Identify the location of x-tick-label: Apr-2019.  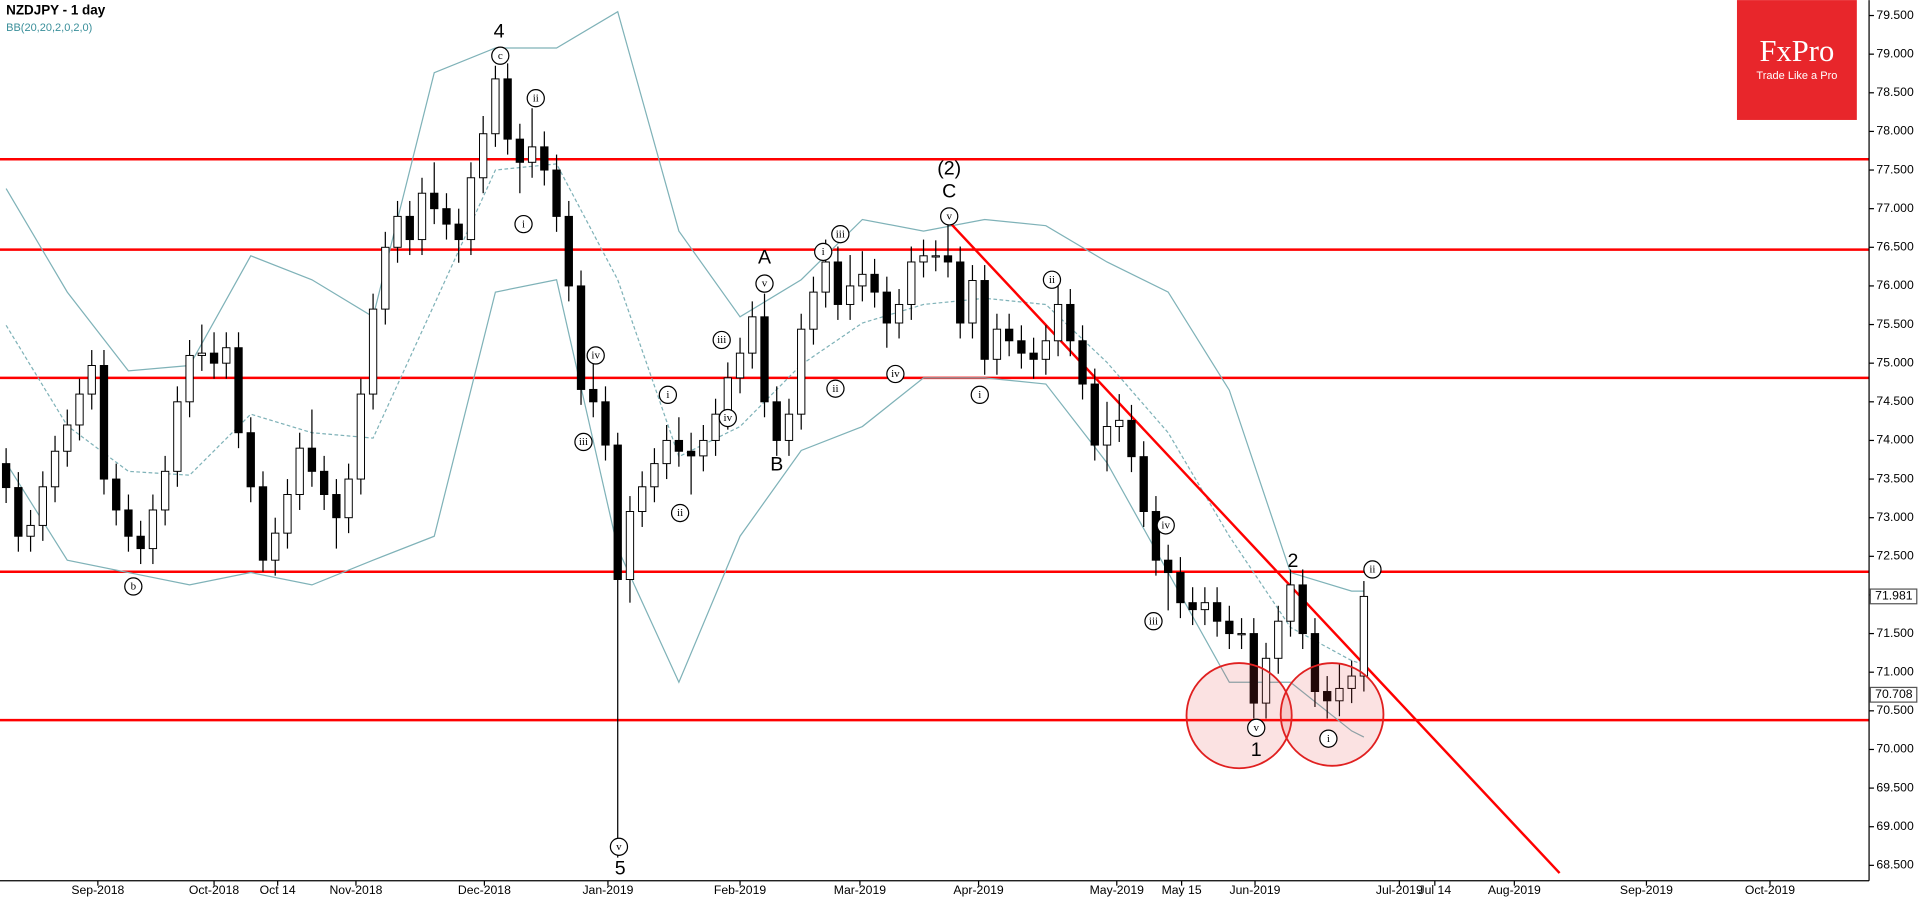
(978, 890).